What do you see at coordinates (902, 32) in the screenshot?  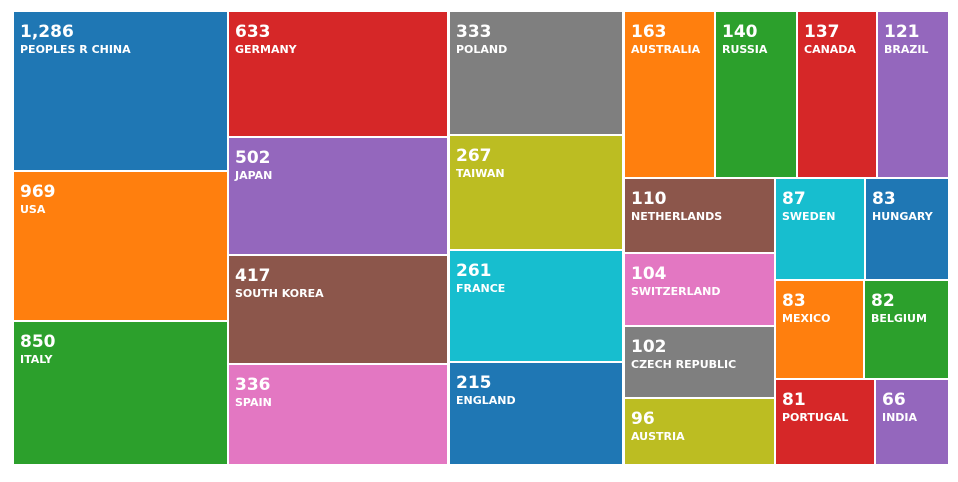 I see `tile-value-label: 121` at bounding box center [902, 32].